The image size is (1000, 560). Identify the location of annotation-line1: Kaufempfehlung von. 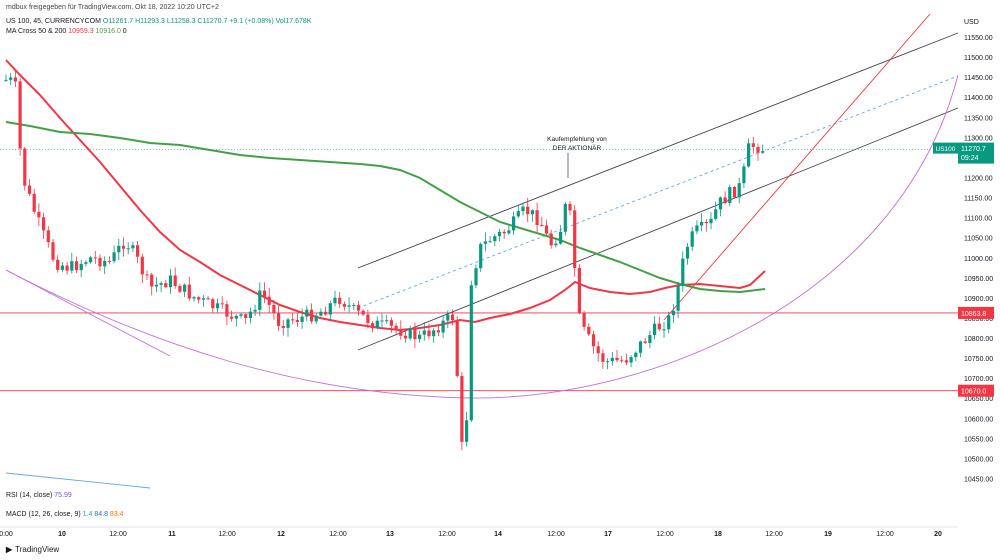
(577, 139).